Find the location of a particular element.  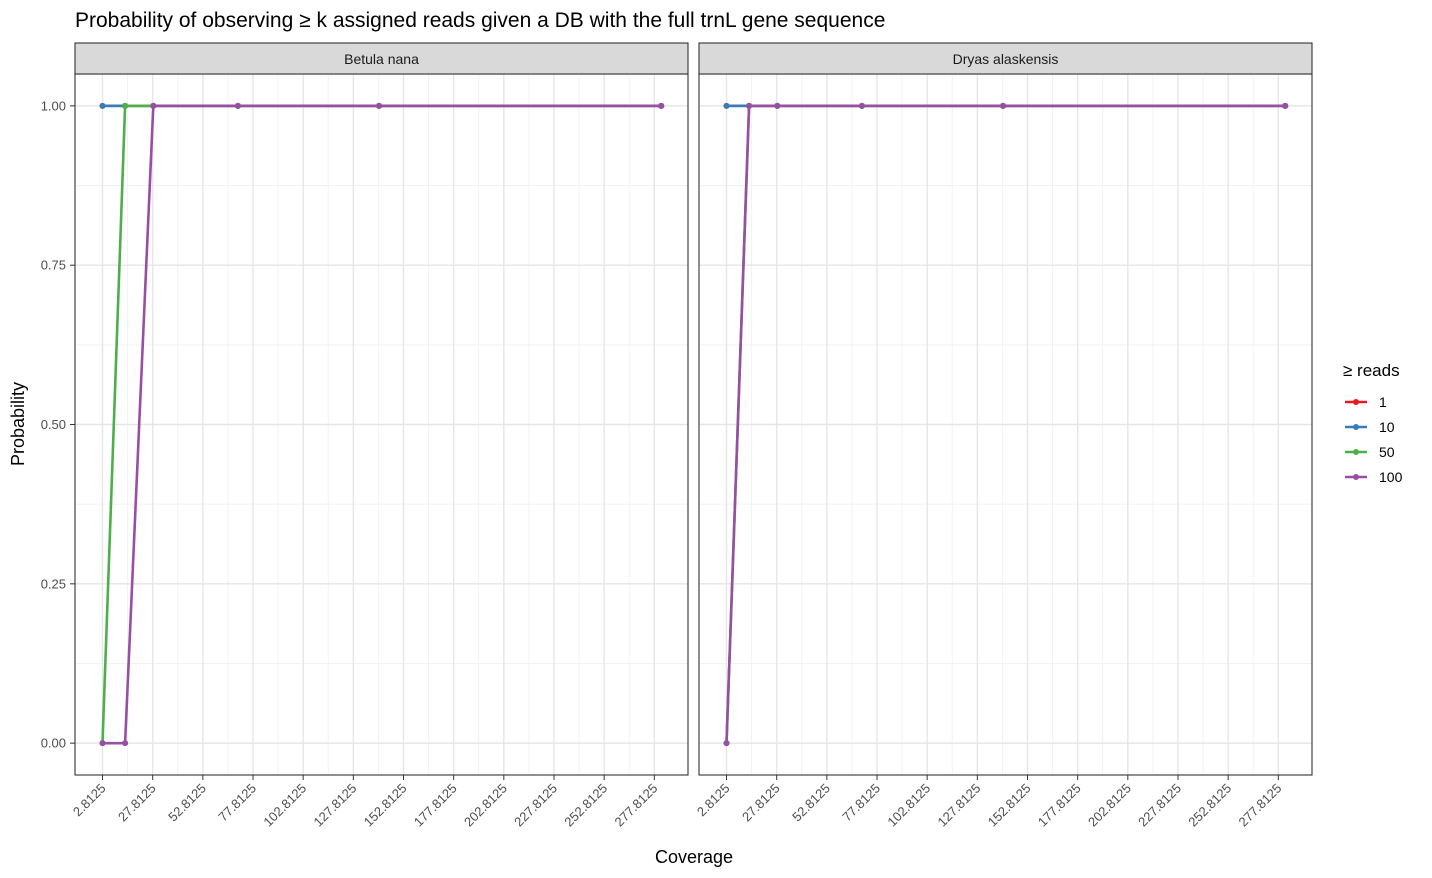

y-axis-title: Probability is located at coordinates (18, 424).